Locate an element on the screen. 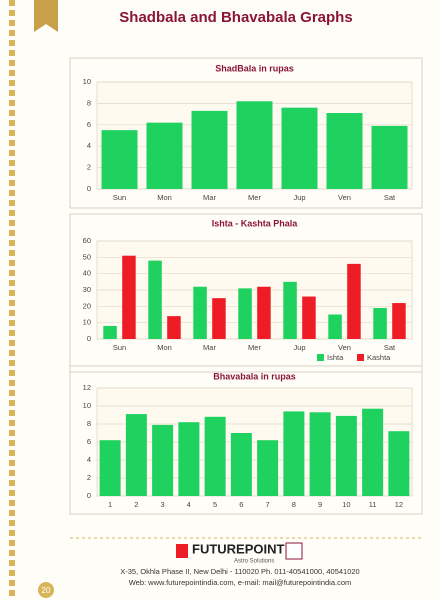 This screenshot has width=439, height=600. page-number: 20 is located at coordinates (46, 590).